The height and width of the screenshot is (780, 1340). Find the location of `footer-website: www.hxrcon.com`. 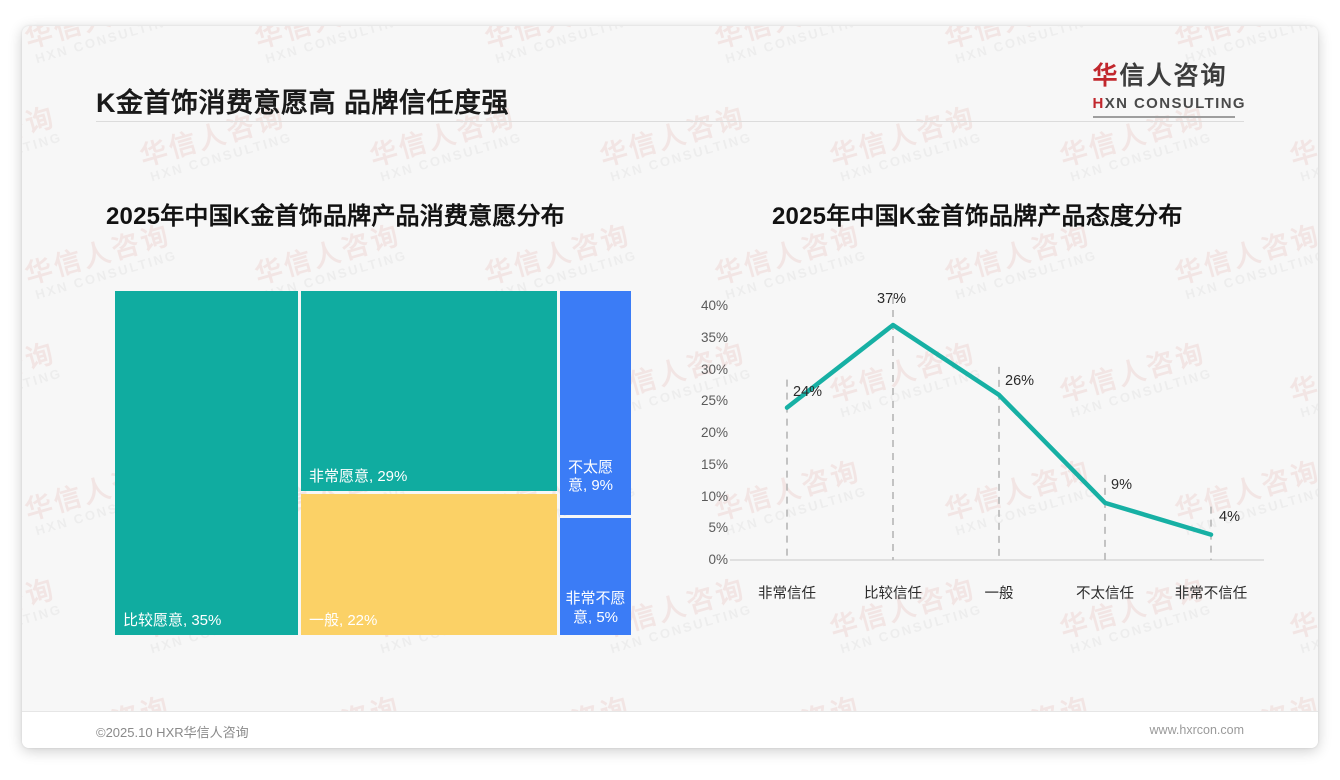

footer-website: www.hxrcon.com is located at coordinates (1196, 730).